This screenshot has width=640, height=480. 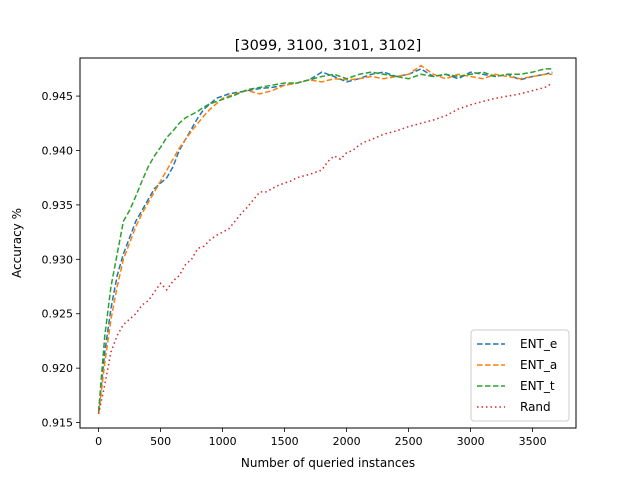 I want to click on x-tick-label: 1000, so click(x=223, y=441).